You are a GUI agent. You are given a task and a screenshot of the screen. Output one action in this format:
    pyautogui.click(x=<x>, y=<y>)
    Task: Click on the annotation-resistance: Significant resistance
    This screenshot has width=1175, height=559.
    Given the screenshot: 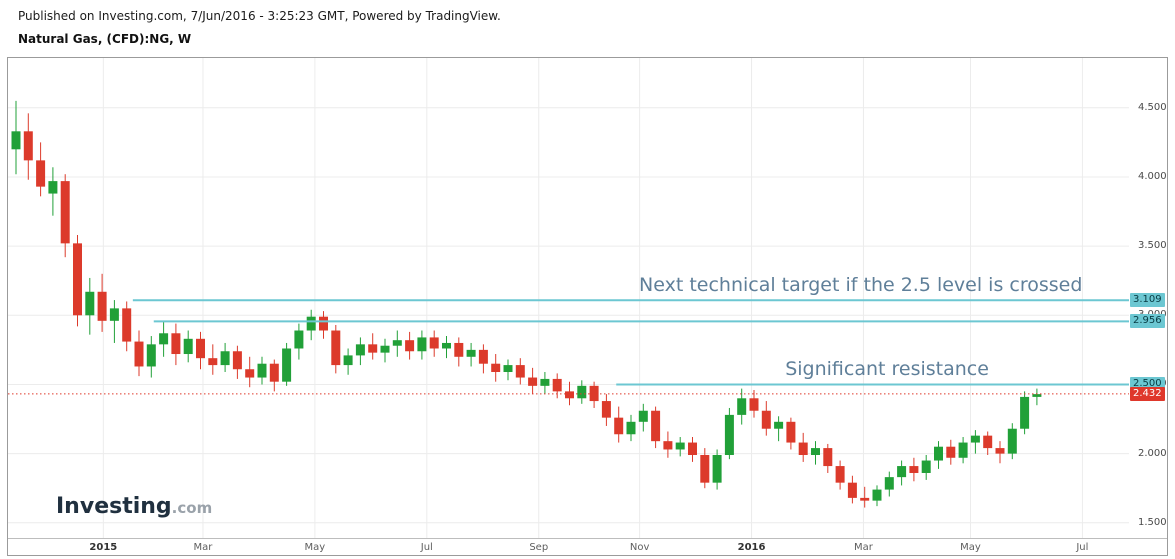 What is the action you would take?
    pyautogui.click(x=887, y=369)
    